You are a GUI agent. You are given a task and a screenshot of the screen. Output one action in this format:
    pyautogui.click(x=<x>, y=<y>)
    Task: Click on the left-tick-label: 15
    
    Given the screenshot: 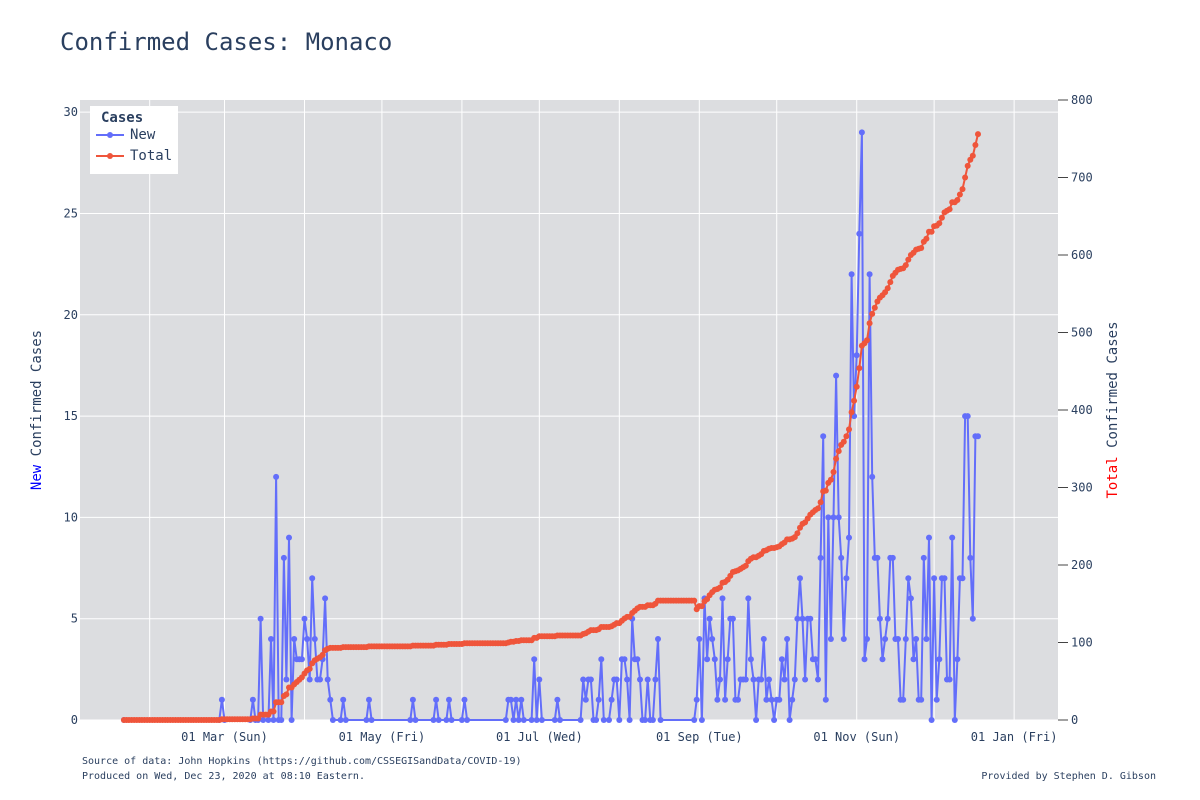 What is the action you would take?
    pyautogui.click(x=71, y=416)
    